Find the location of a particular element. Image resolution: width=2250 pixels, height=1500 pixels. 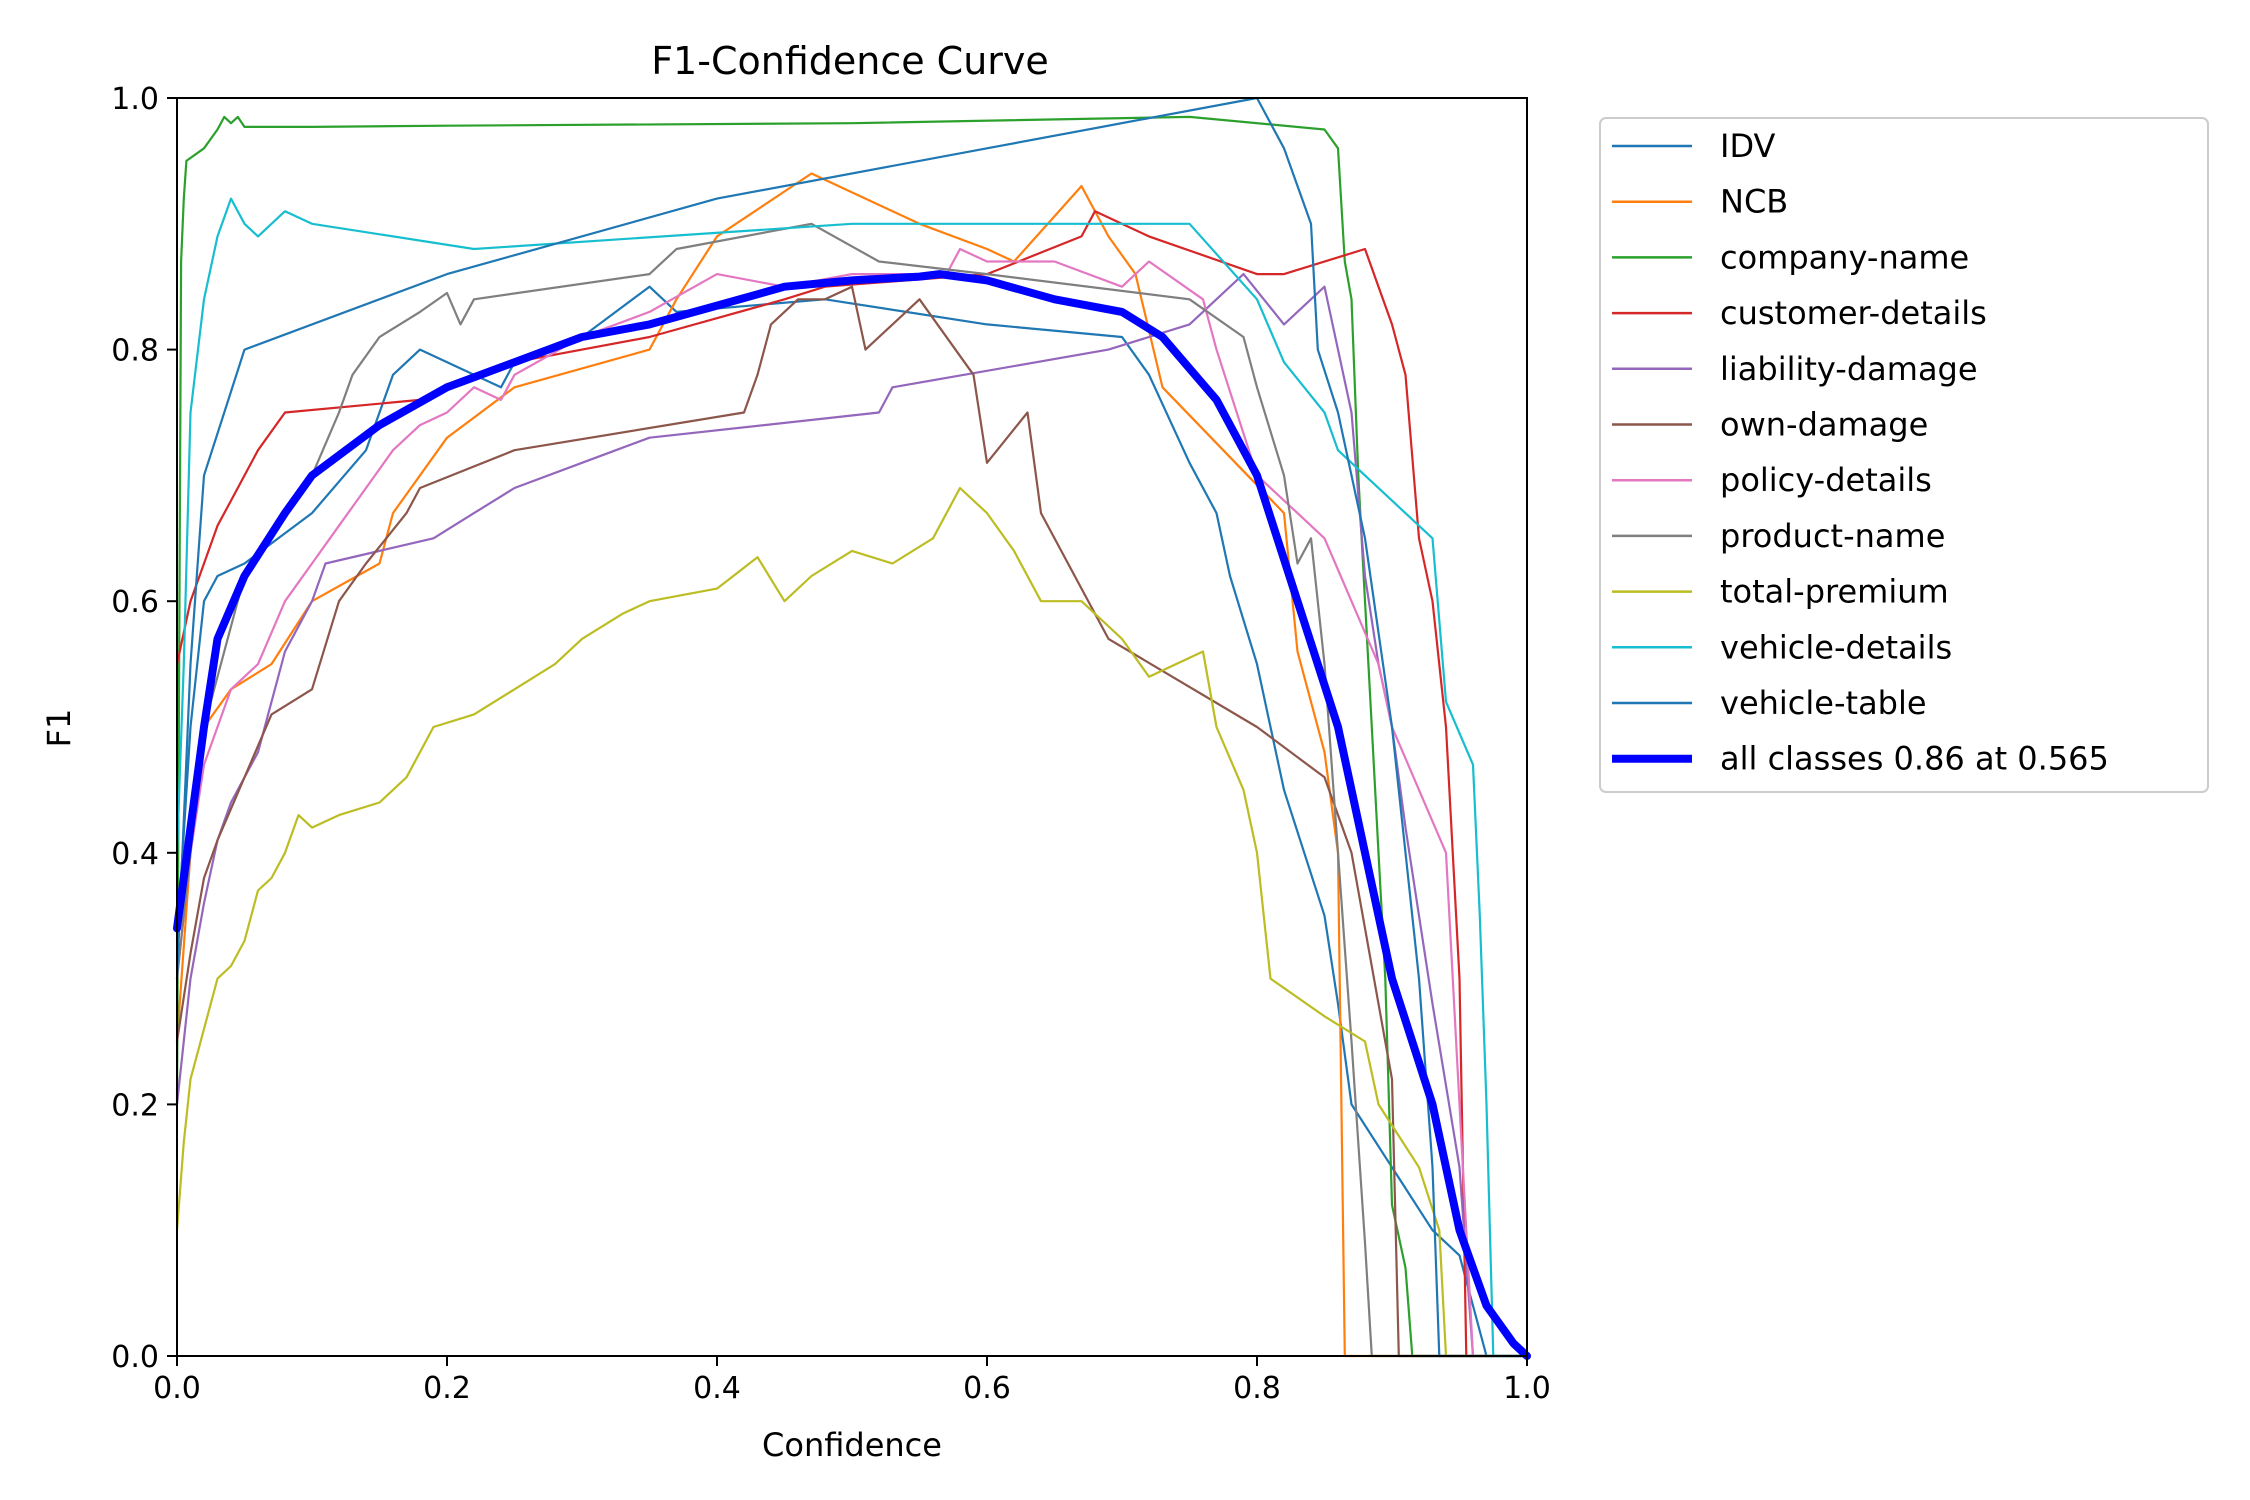

y-tick-label: 0.4 is located at coordinates (135, 854).